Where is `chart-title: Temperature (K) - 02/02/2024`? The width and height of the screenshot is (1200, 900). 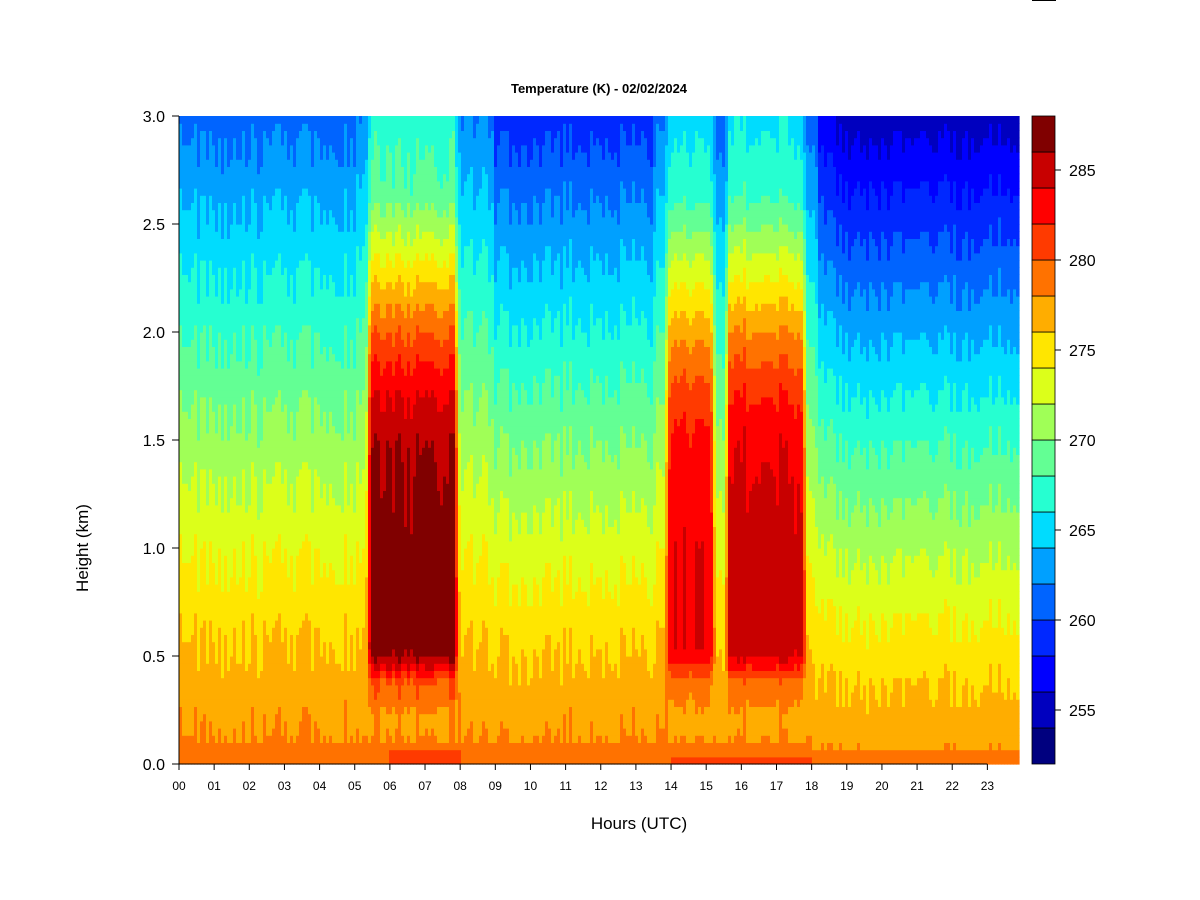 chart-title: Temperature (K) - 02/02/2024 is located at coordinates (599, 88).